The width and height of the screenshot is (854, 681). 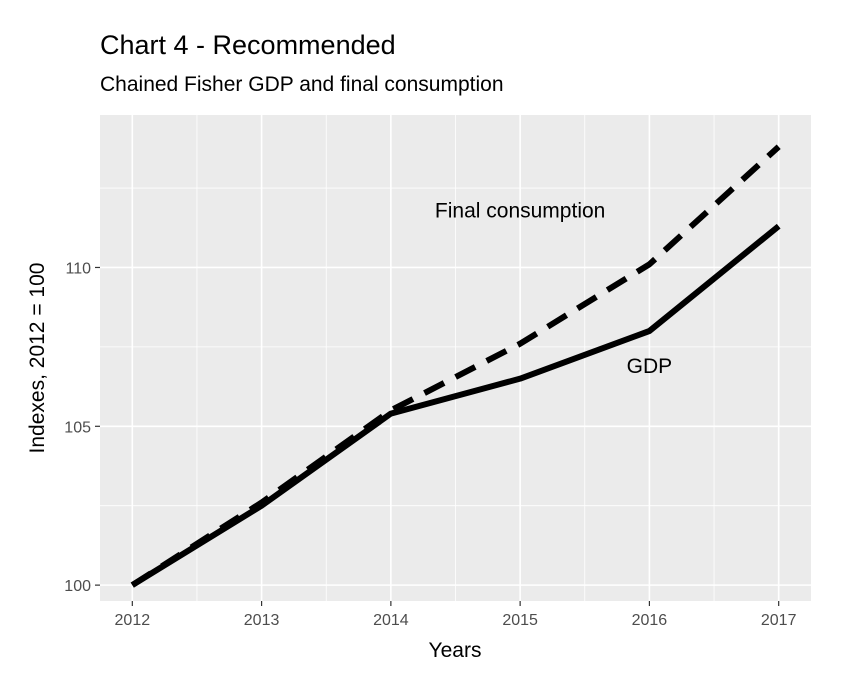 What do you see at coordinates (78, 268) in the screenshot?
I see `y-tick-label: 110` at bounding box center [78, 268].